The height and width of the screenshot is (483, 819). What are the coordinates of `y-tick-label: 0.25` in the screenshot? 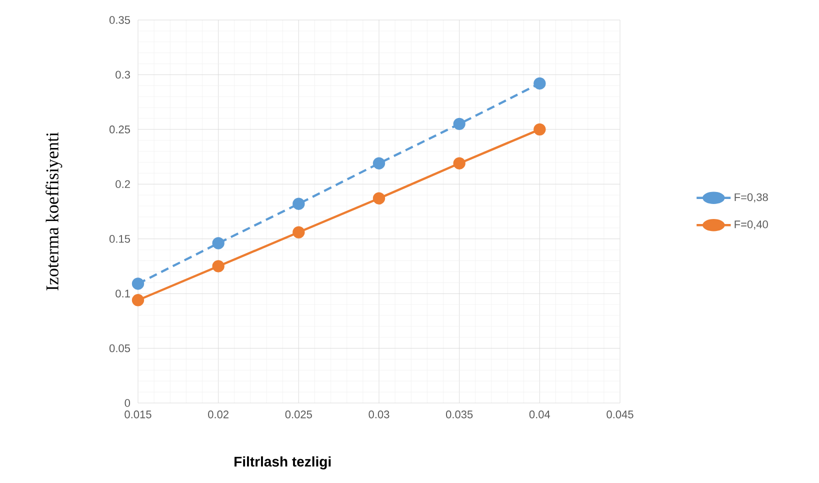 It's located at (119, 130).